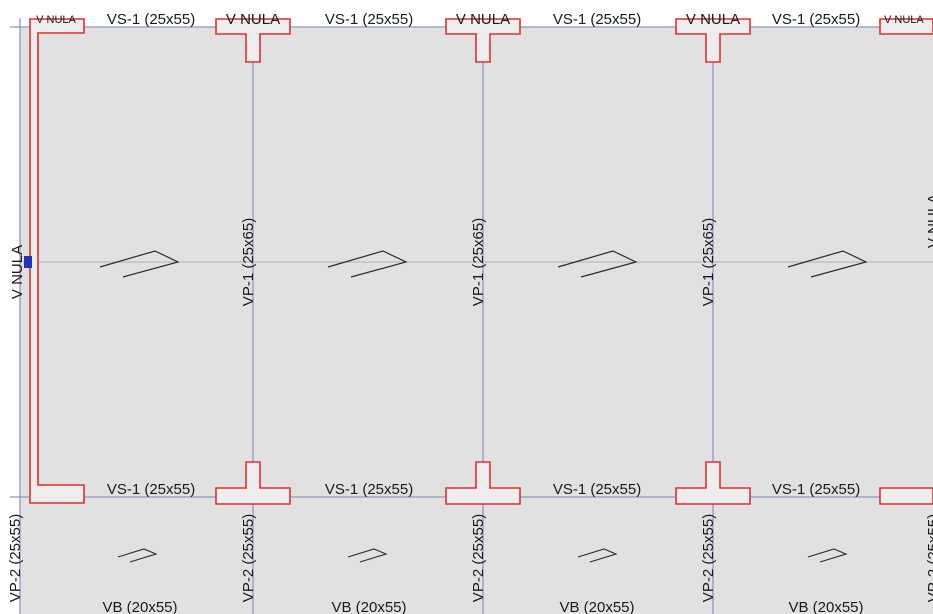 The width and height of the screenshot is (933, 614). Describe the element at coordinates (57, 261) in the screenshot. I see `support-left-wall` at that location.